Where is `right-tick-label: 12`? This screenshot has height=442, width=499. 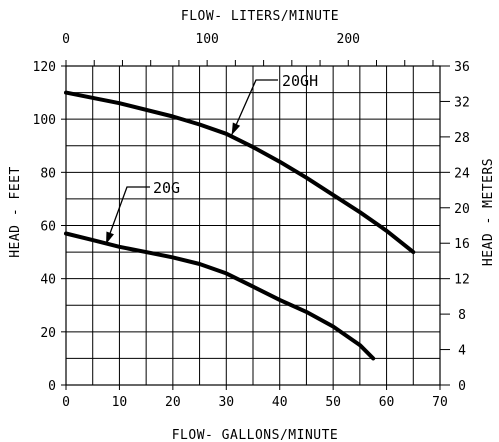
right-tick-label: 12 is located at coordinates (462, 280).